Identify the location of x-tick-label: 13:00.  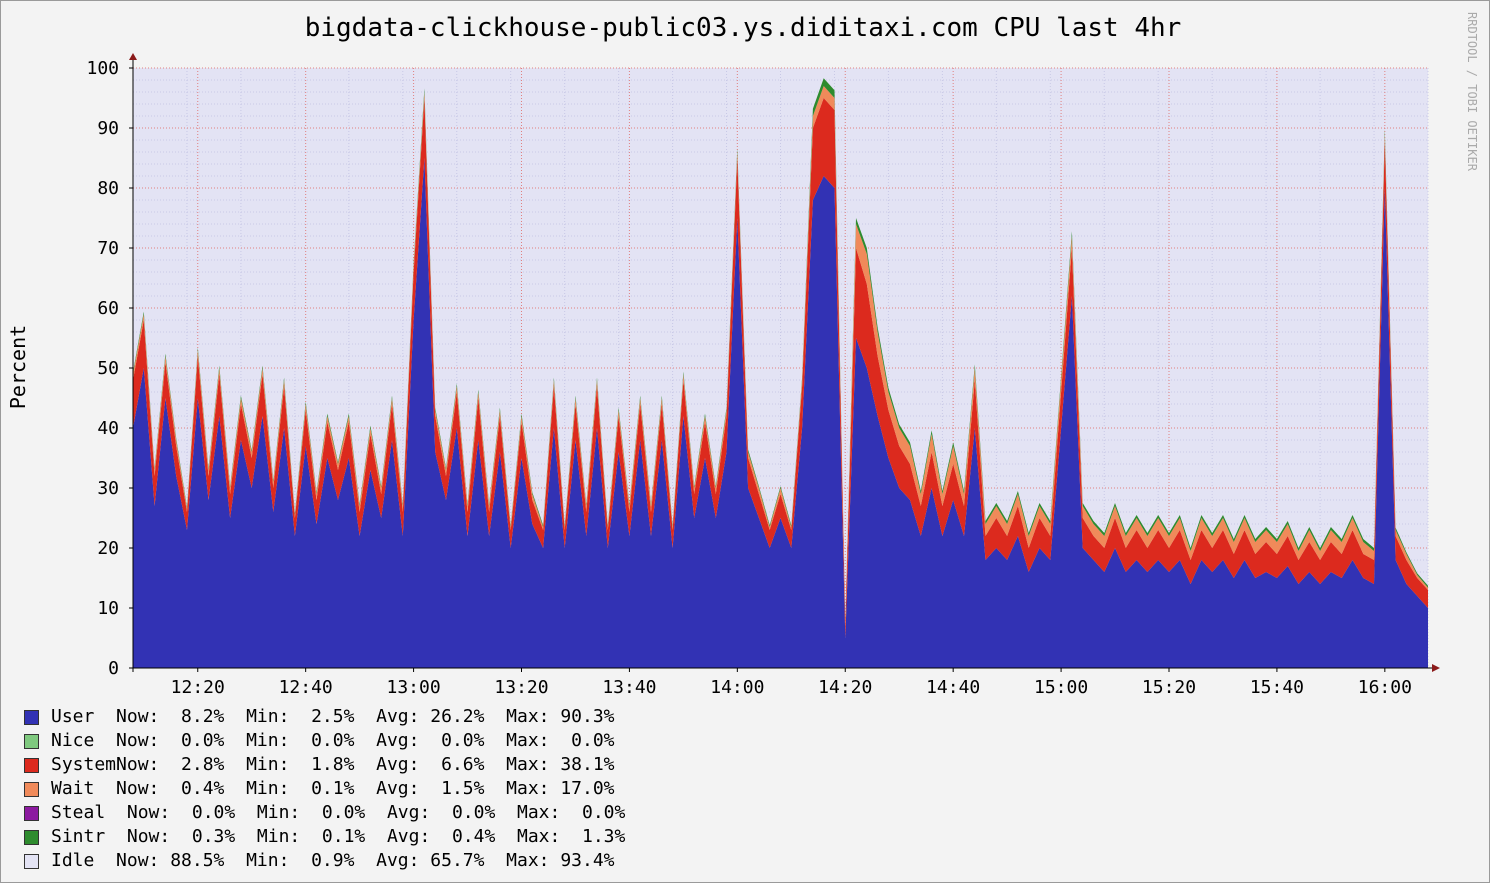
(413, 687).